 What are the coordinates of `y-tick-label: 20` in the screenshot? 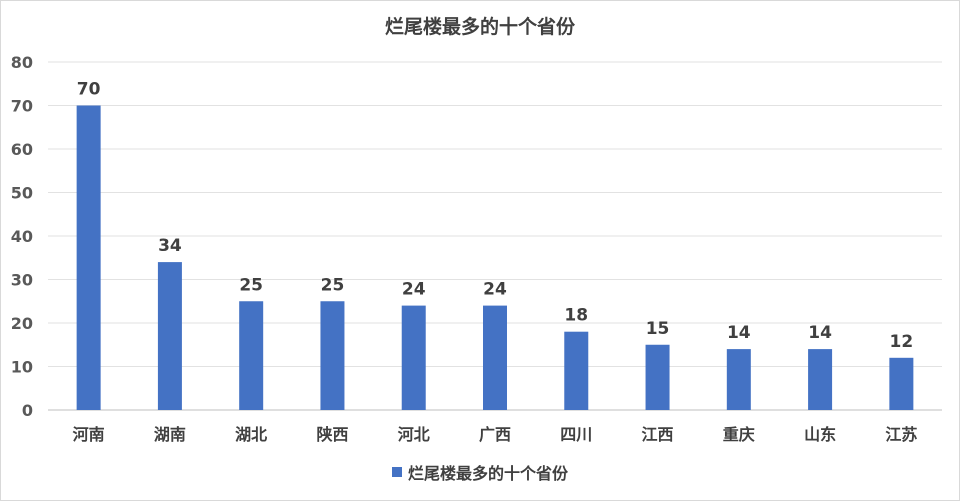 It's located at (22, 323).